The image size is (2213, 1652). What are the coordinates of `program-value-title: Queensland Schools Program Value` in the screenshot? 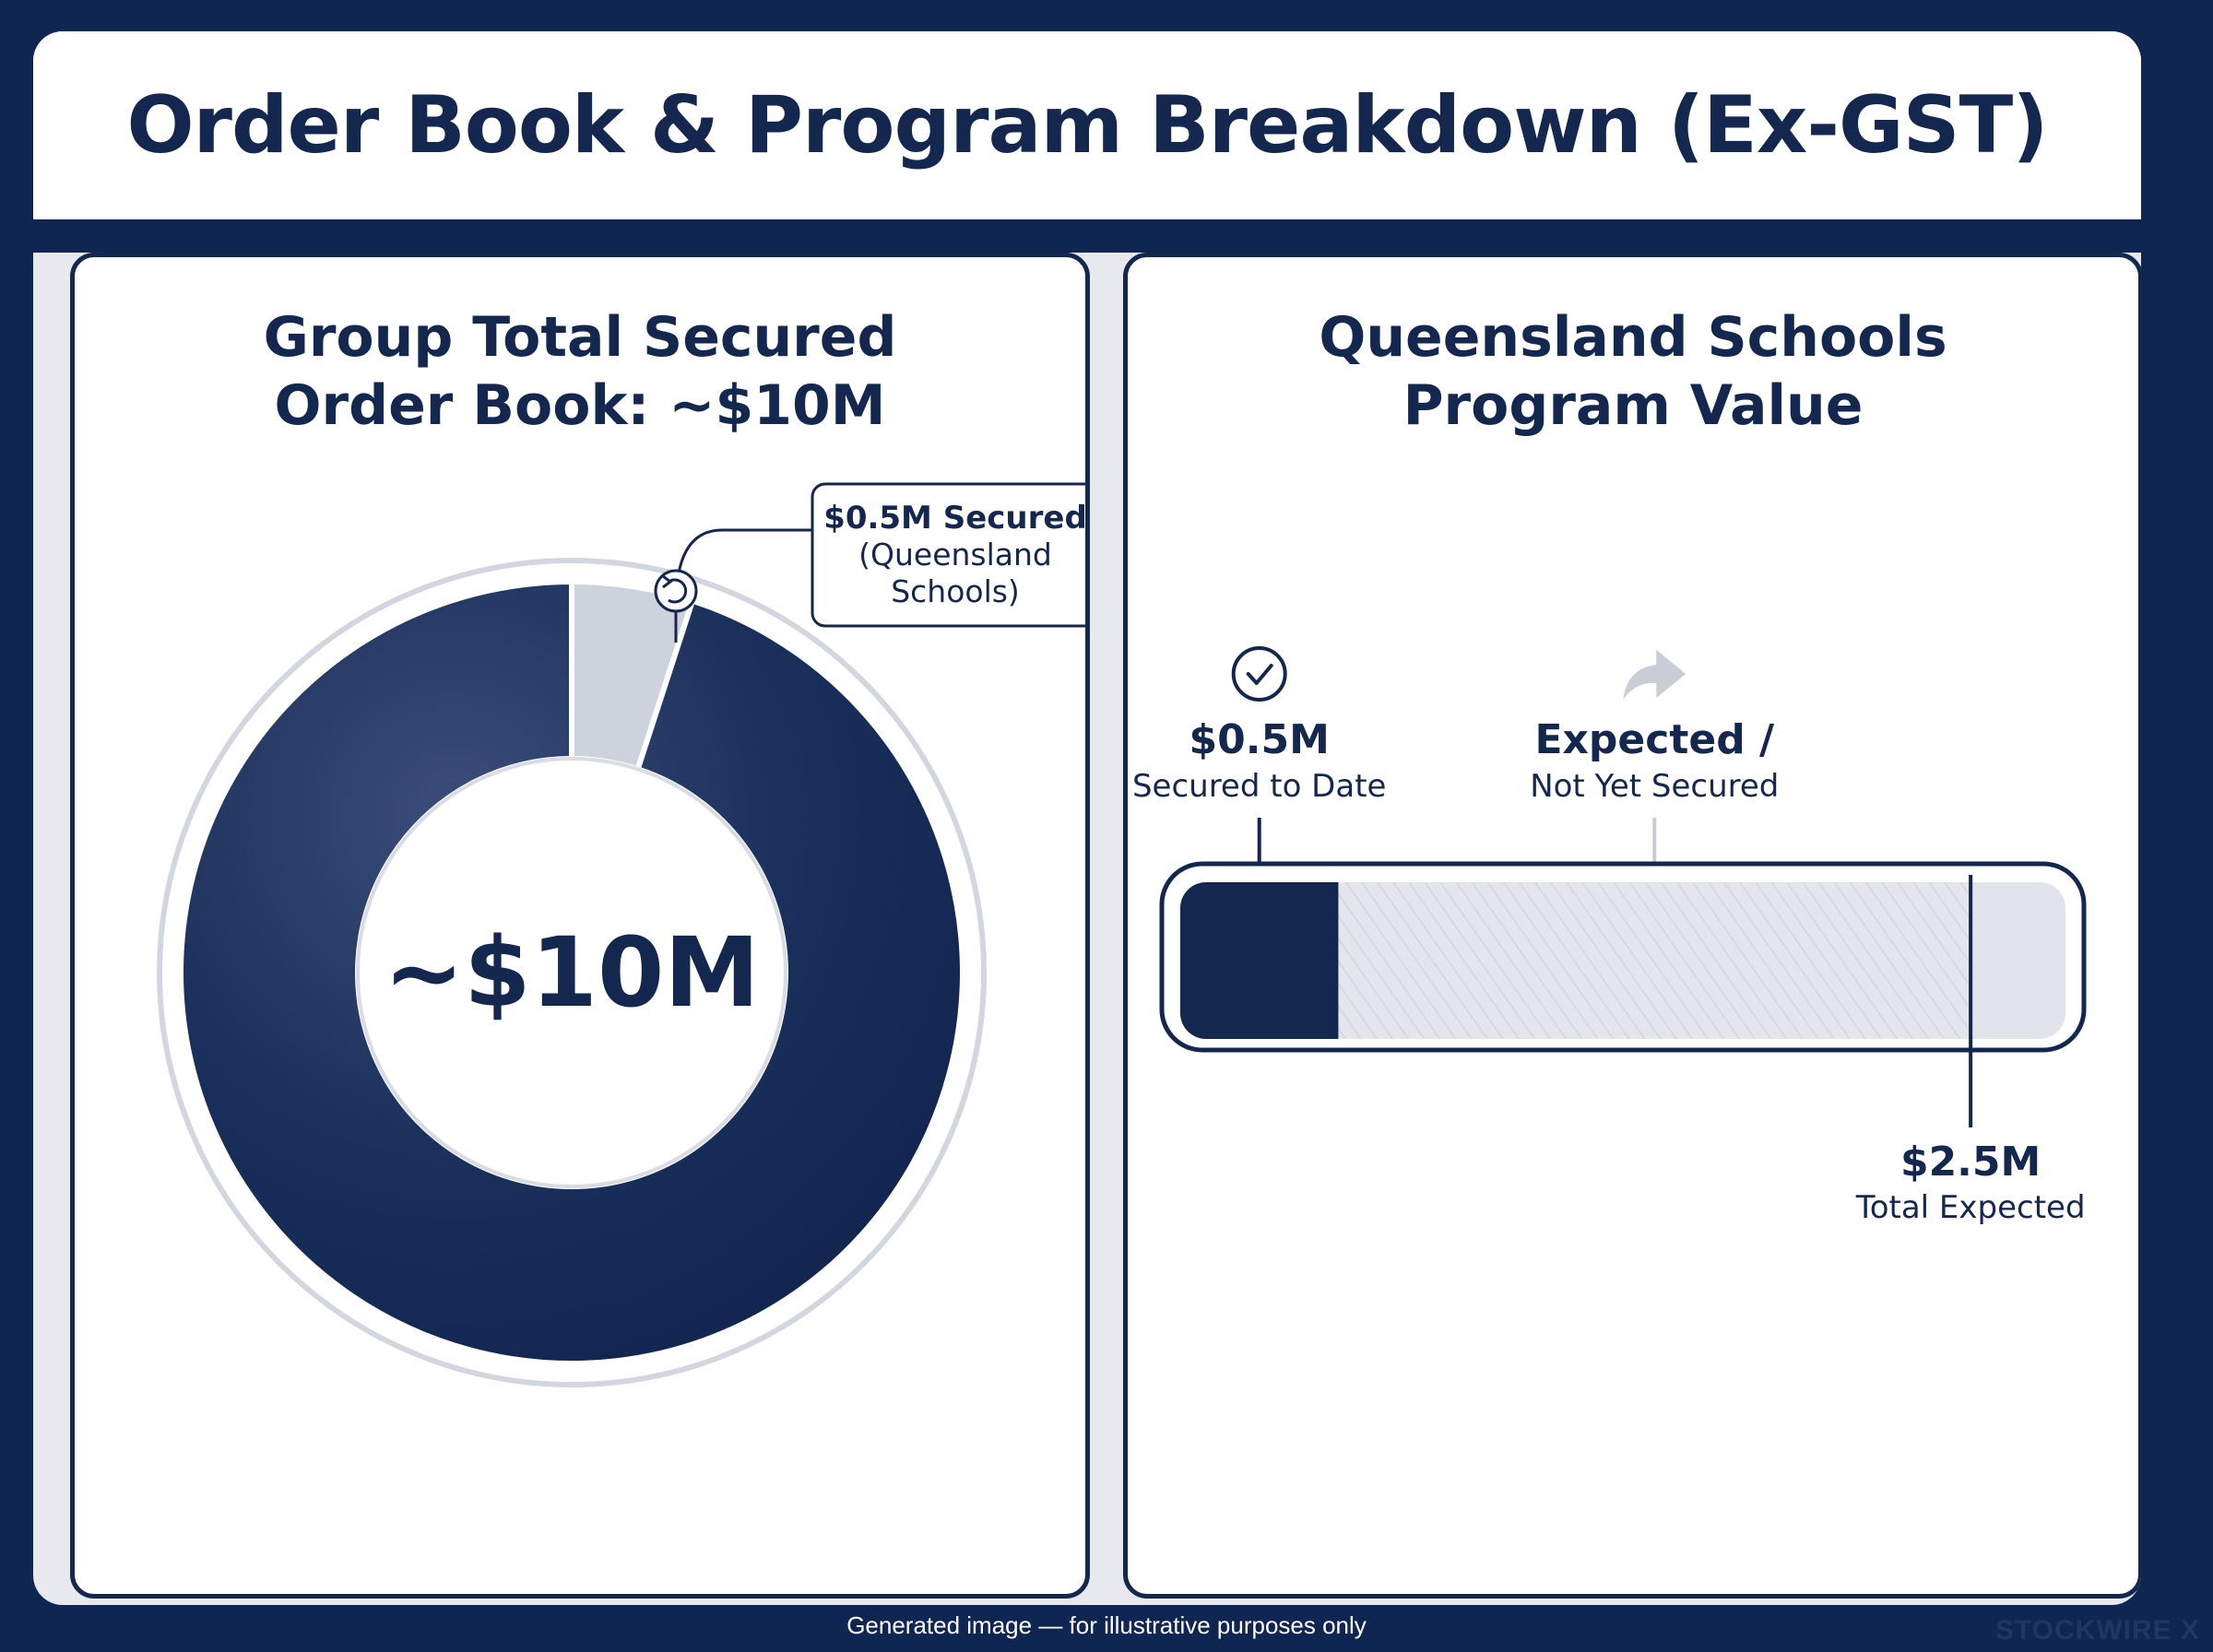 It's located at (1633, 371).